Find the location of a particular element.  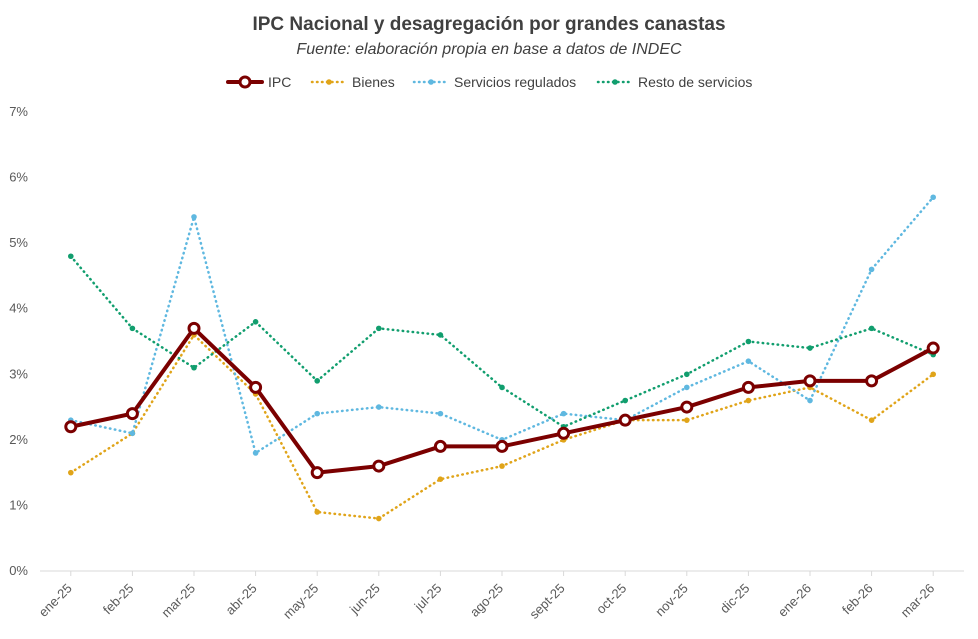

x-tick-label: mar-26 is located at coordinates (918, 601).